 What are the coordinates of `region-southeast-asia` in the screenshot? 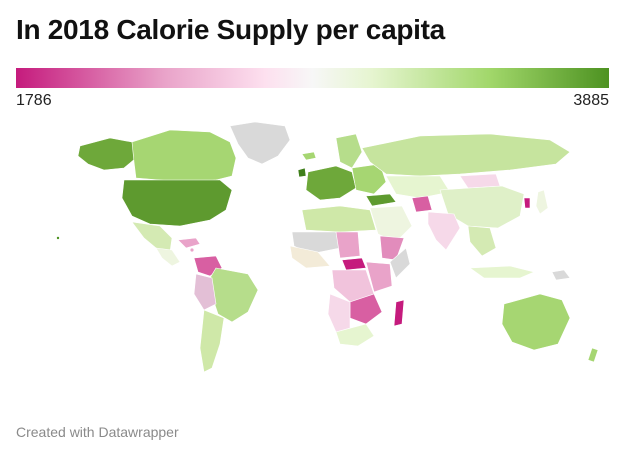 It's located at (482, 241).